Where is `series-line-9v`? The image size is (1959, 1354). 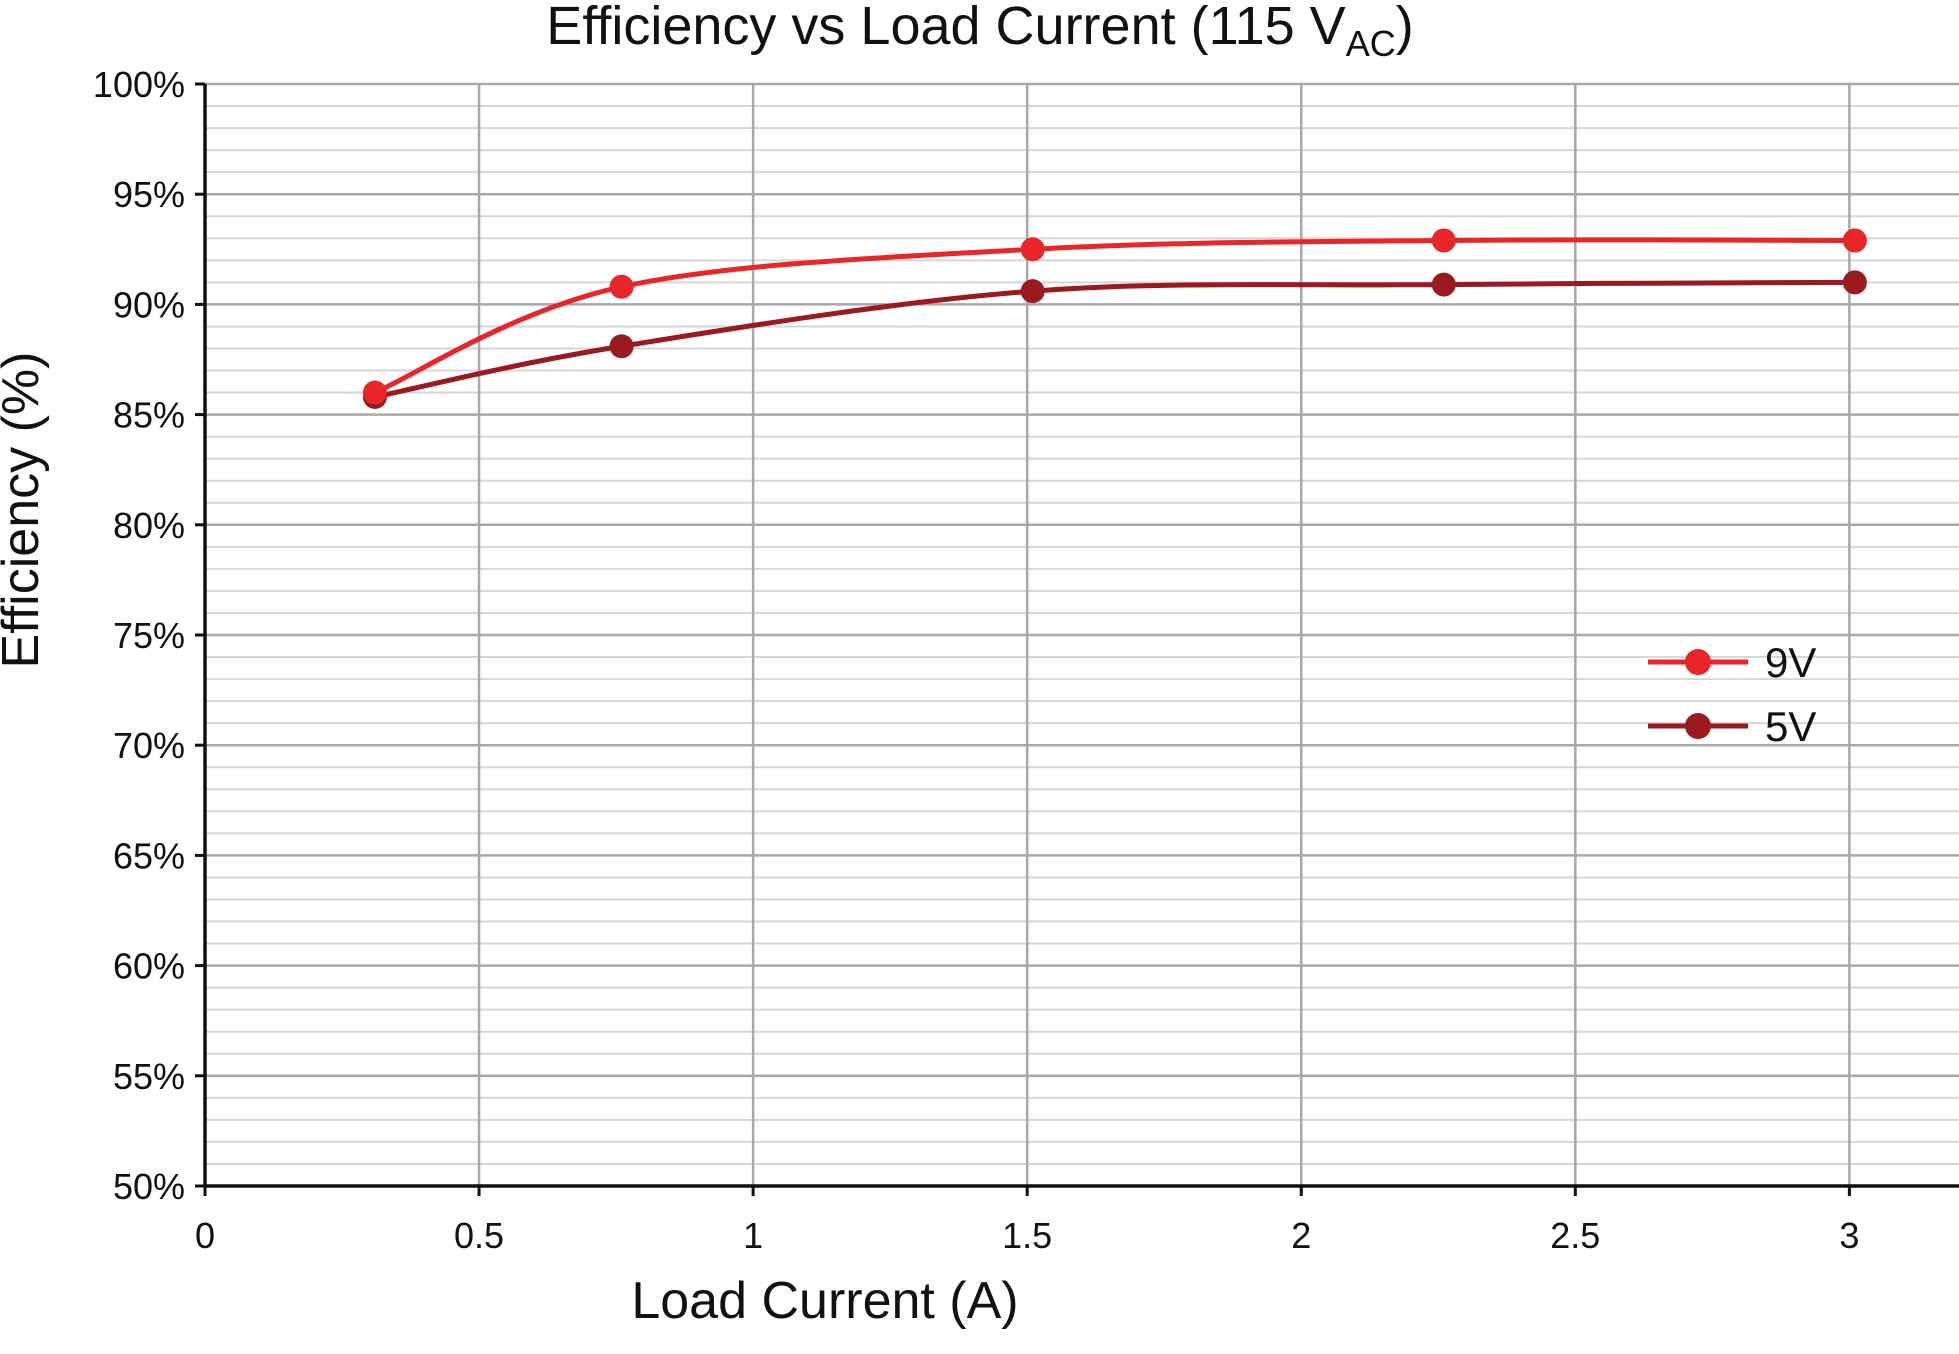 series-line-9v is located at coordinates (1114, 316).